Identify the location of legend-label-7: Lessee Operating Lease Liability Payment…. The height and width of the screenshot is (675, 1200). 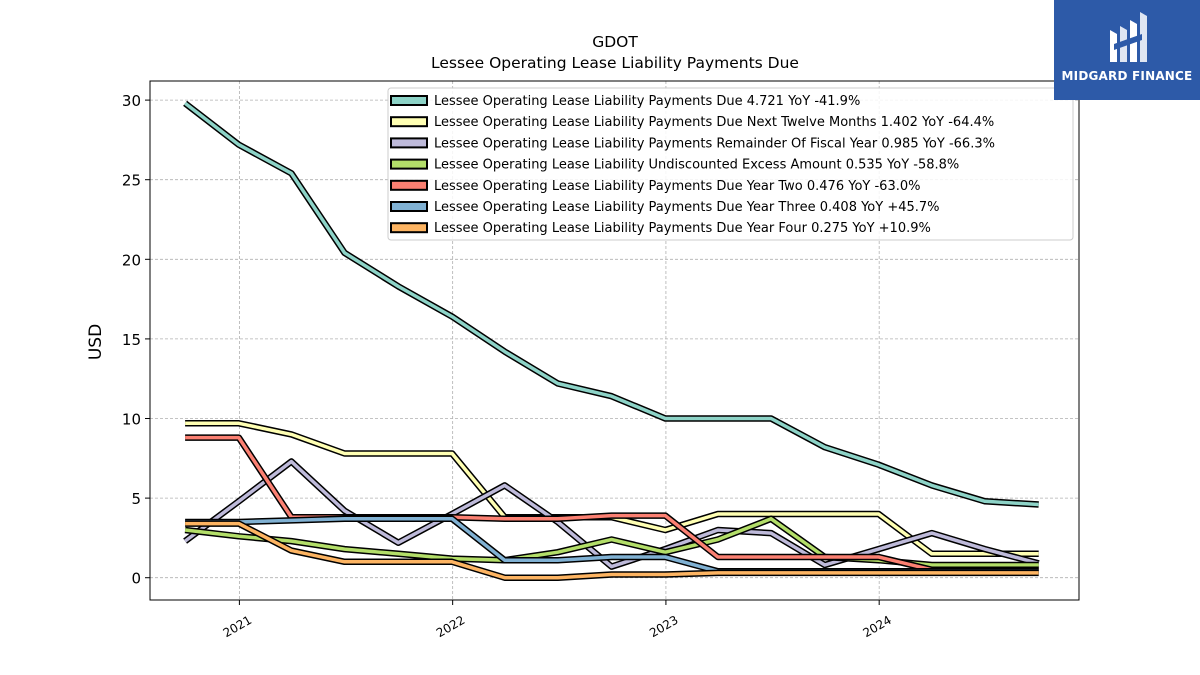
(682, 228).